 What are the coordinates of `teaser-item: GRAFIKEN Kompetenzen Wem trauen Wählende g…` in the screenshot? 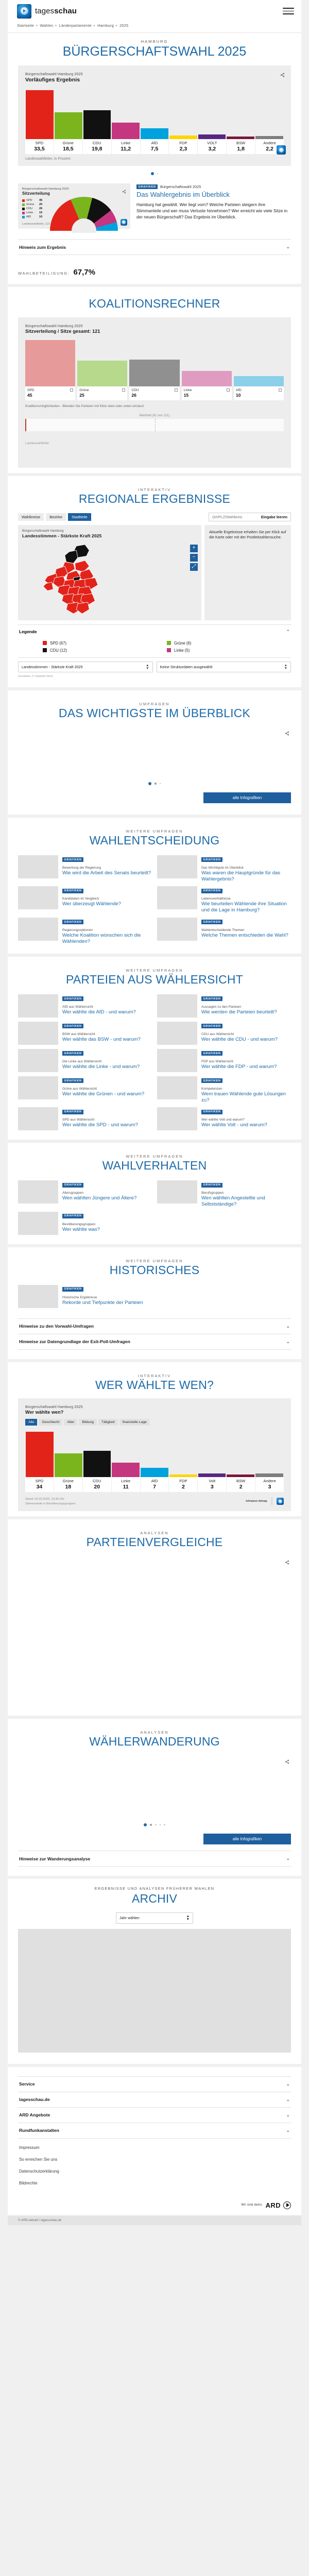 It's located at (224, 1089).